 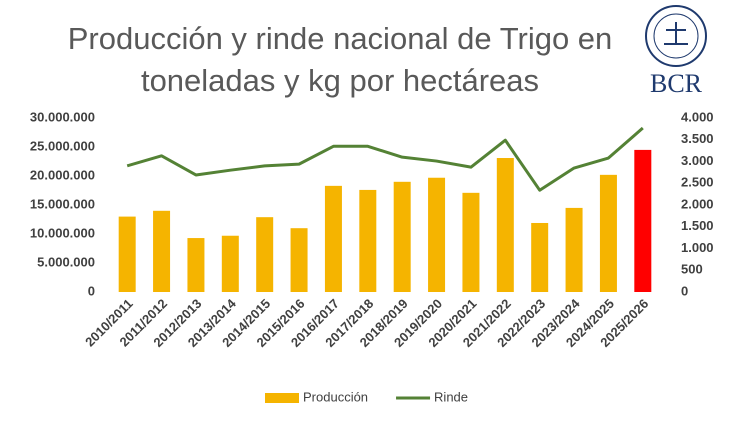 What do you see at coordinates (385, 159) in the screenshot?
I see `line` at bounding box center [385, 159].